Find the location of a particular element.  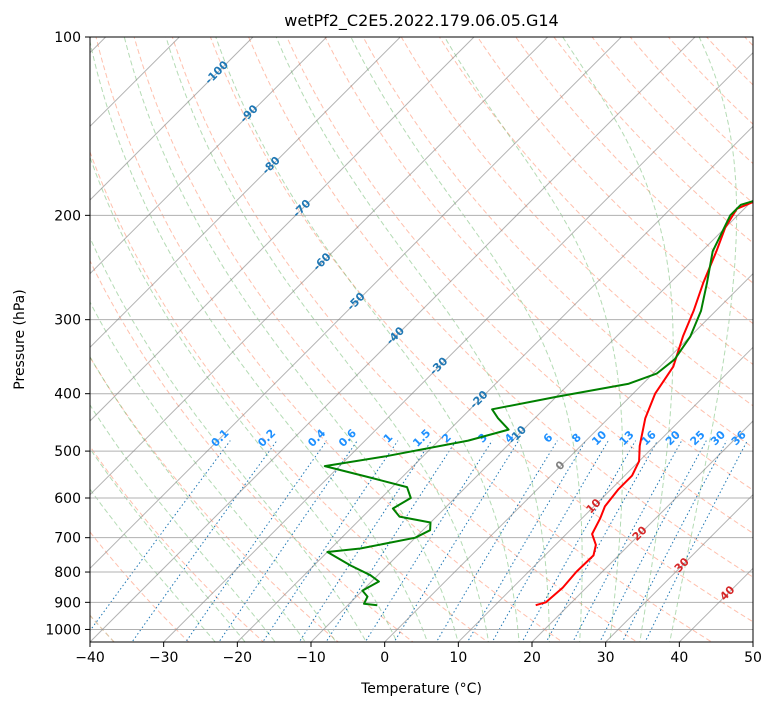

x-tick-label: −40 is located at coordinates (90, 658).